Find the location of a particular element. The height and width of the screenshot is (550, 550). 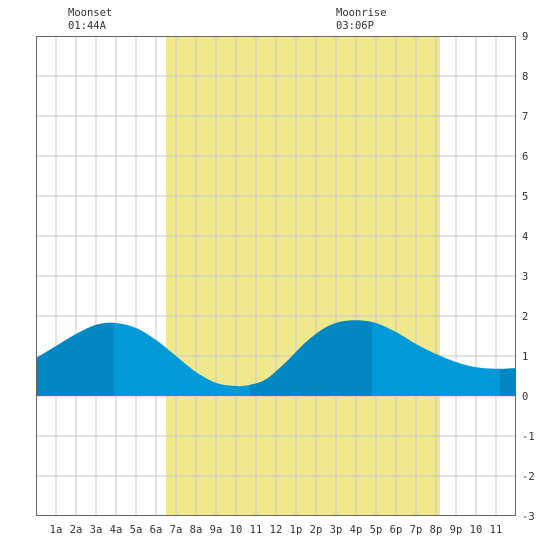

y-tick-label: 4 is located at coordinates (525, 237).